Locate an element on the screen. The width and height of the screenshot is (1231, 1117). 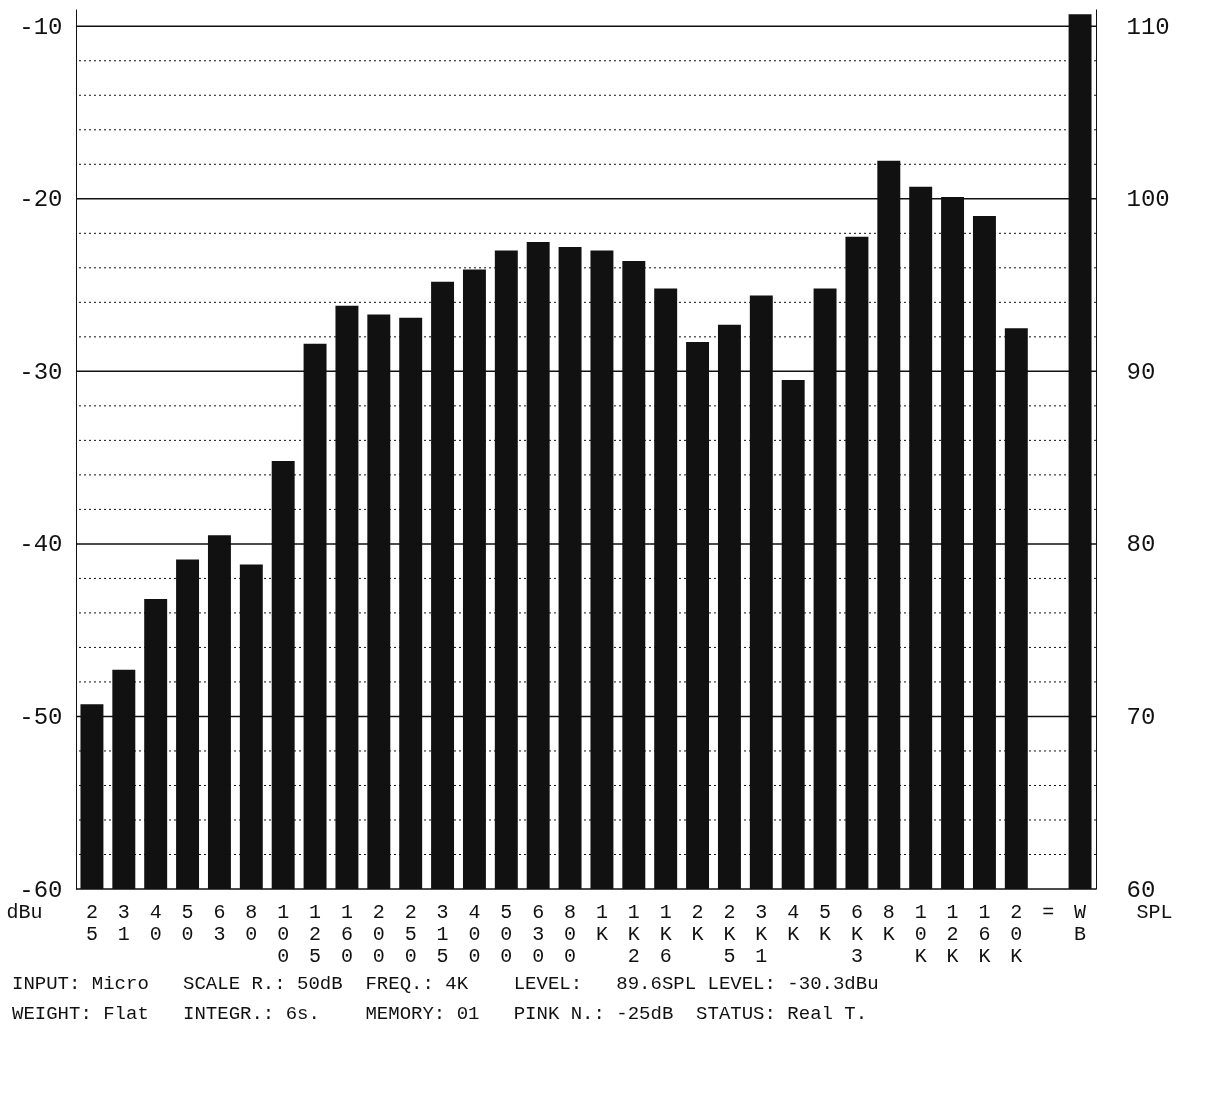
x-tick-label: 10K is located at coordinates (920, 934).